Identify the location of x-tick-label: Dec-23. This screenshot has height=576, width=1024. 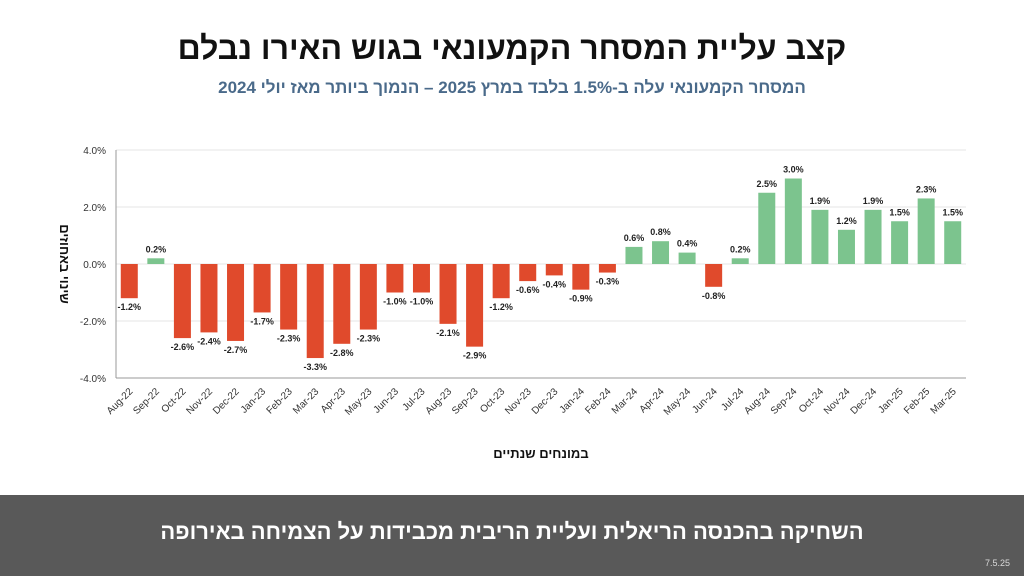
(545, 401).